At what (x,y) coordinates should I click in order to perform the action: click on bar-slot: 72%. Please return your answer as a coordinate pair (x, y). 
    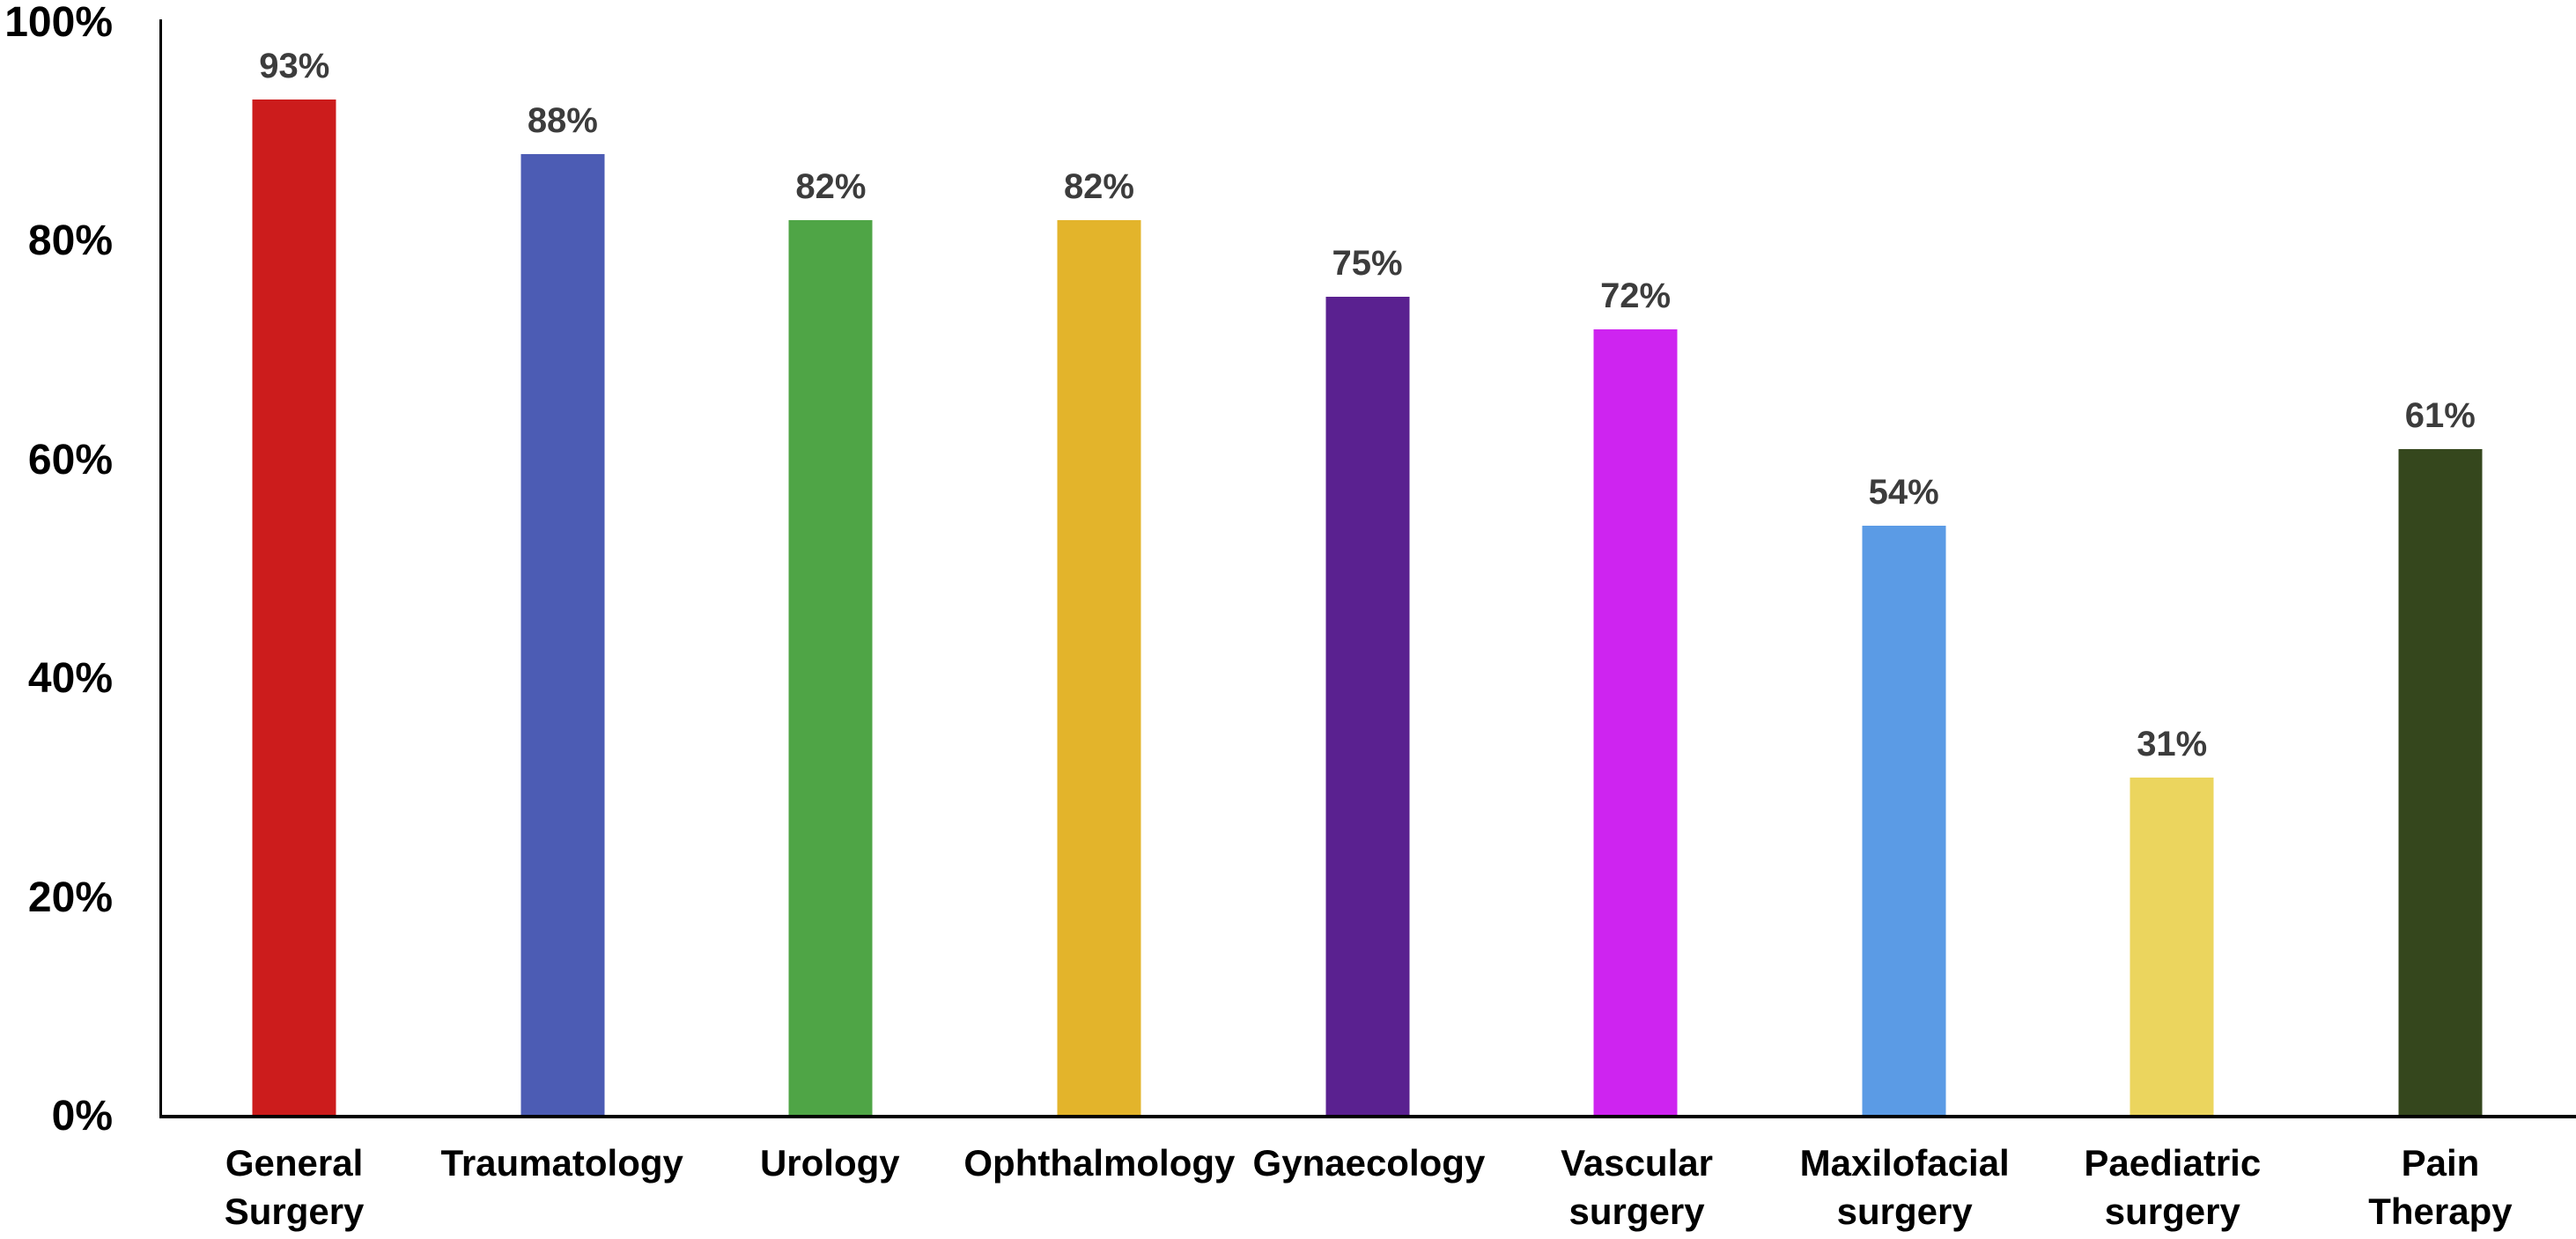
    Looking at the image, I should click on (1636, 570).